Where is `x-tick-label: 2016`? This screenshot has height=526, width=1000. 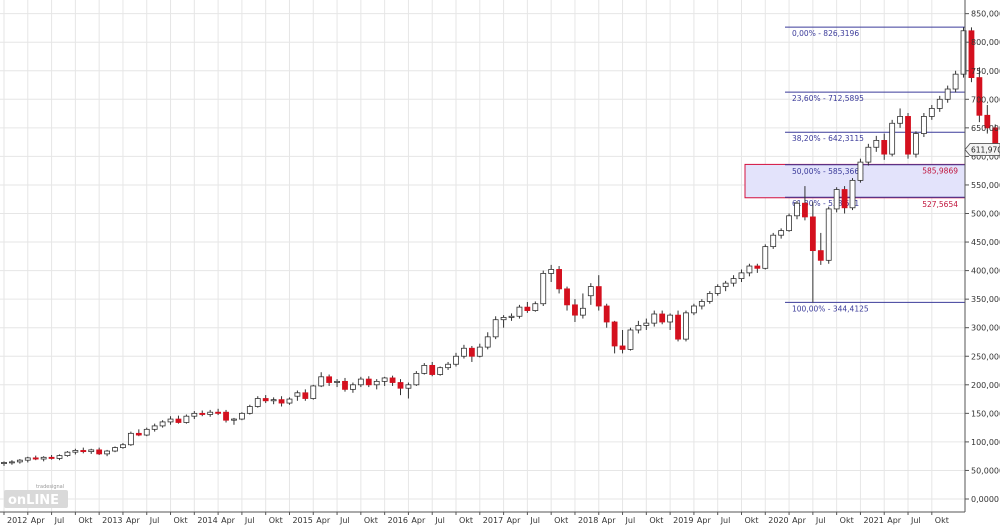
x-tick-label: 2016 is located at coordinates (398, 520).